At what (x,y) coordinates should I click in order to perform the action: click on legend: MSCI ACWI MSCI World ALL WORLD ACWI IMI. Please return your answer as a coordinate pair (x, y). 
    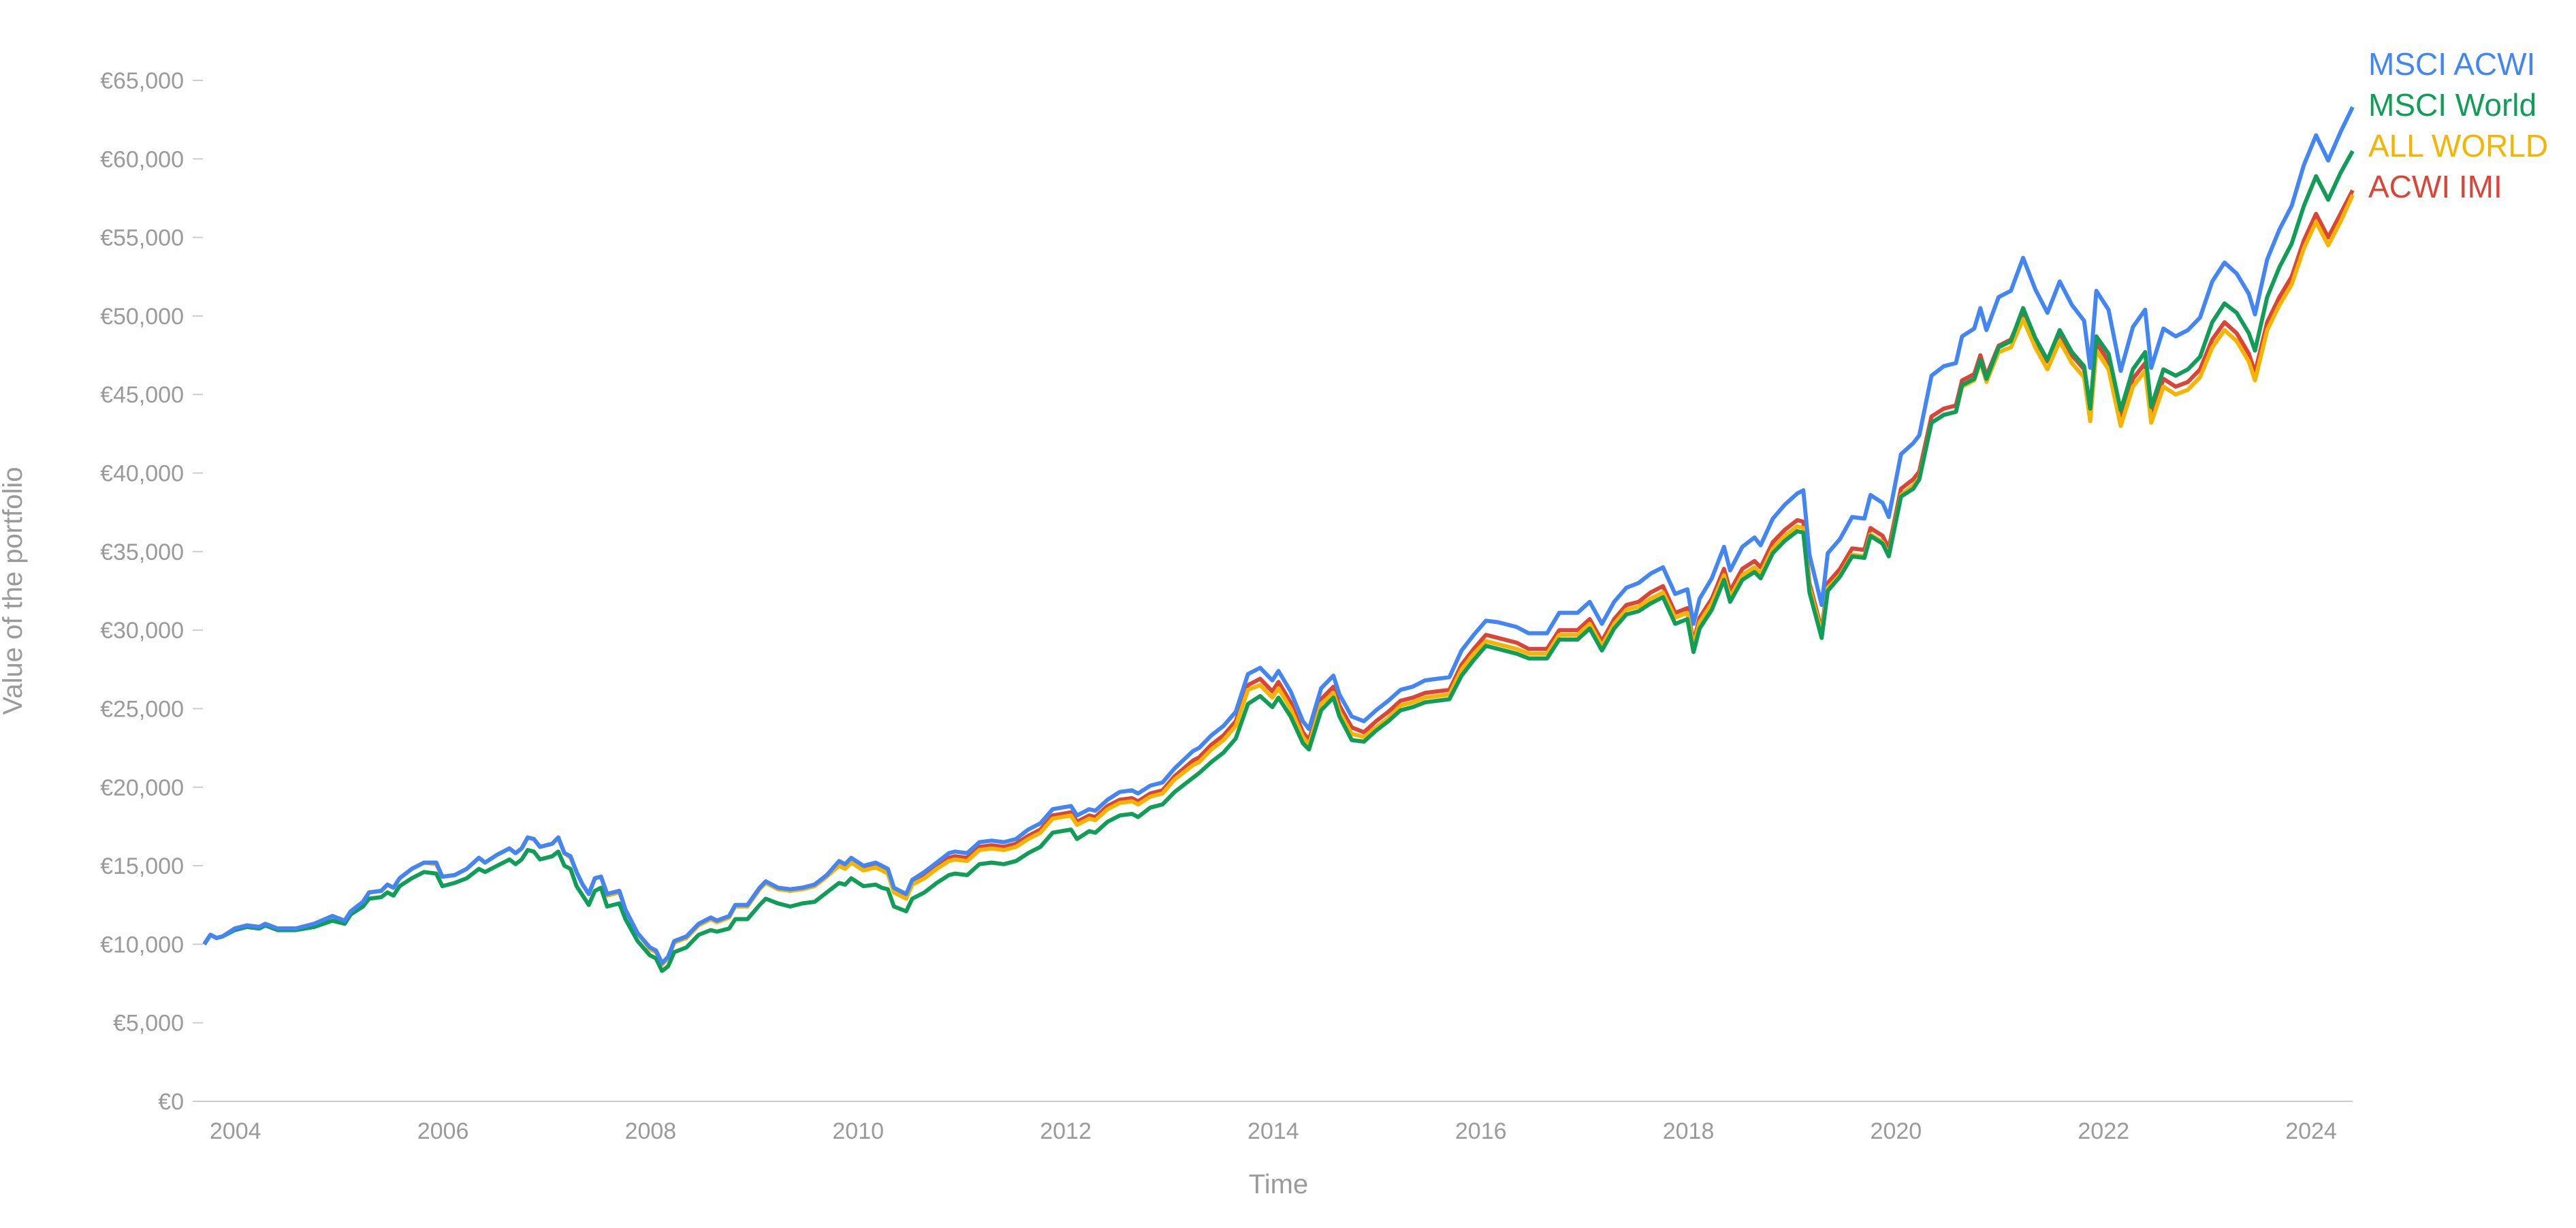
    Looking at the image, I should click on (2458, 125).